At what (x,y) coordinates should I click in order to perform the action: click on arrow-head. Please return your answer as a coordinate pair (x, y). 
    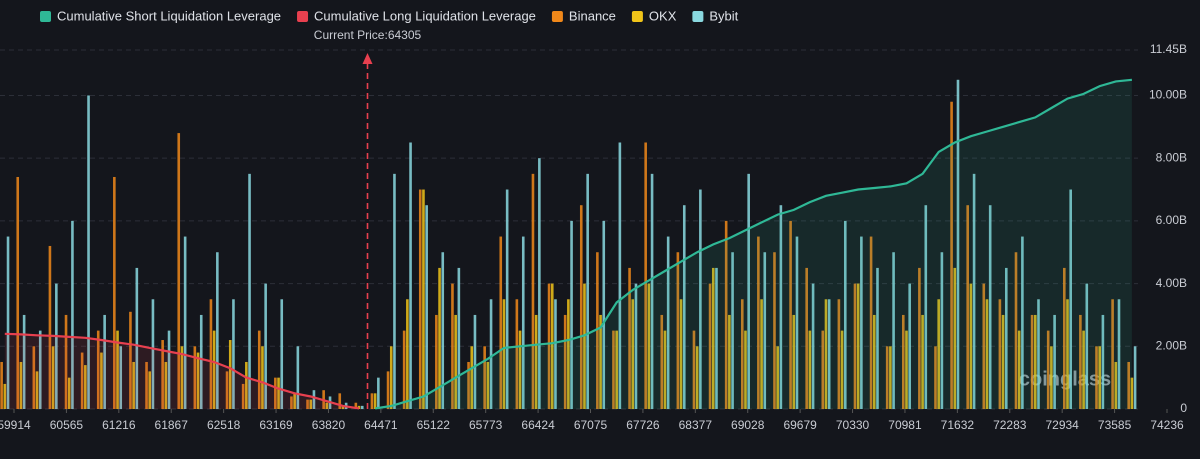
    Looking at the image, I should click on (367, 58).